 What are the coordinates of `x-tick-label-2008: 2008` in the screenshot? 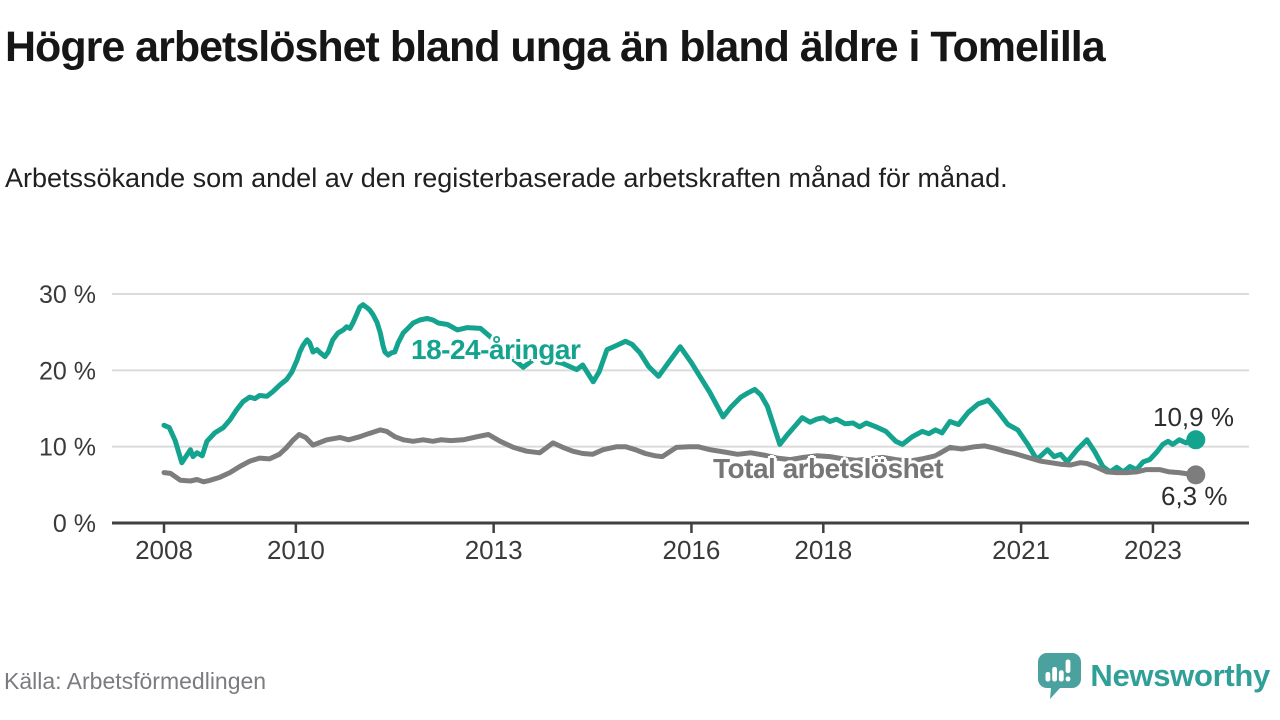 It's located at (164, 550).